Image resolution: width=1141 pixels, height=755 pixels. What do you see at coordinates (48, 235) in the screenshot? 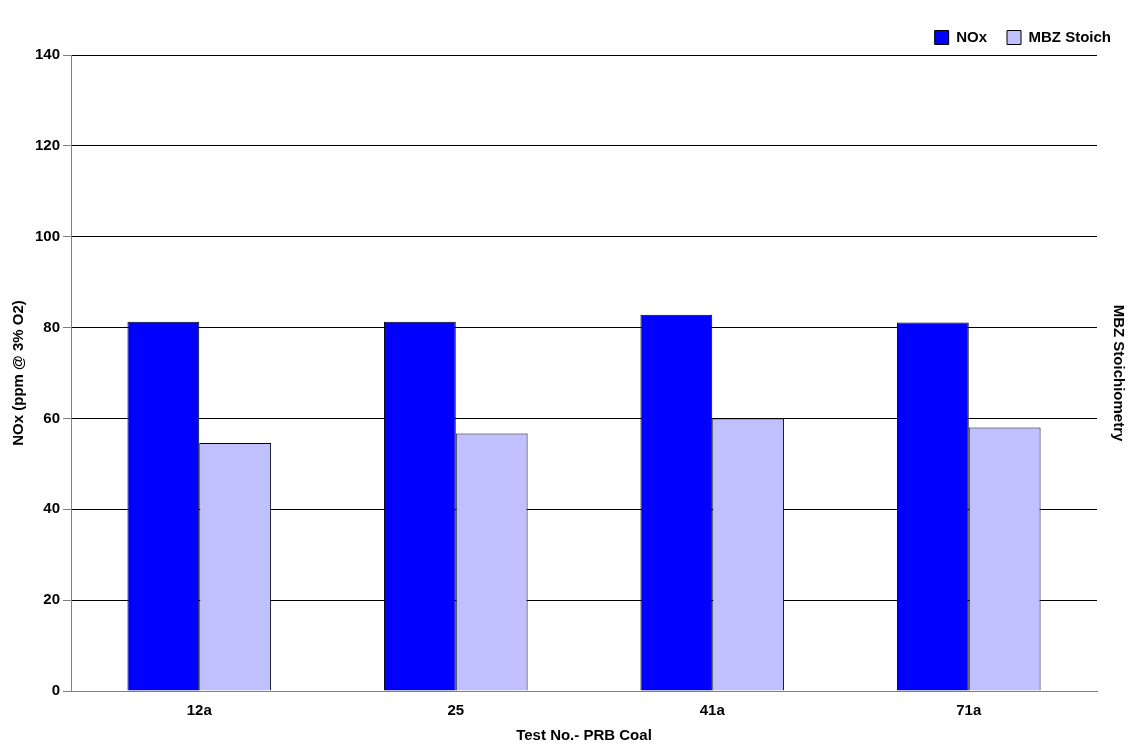
I see `y-tick-label: 100` at bounding box center [48, 235].